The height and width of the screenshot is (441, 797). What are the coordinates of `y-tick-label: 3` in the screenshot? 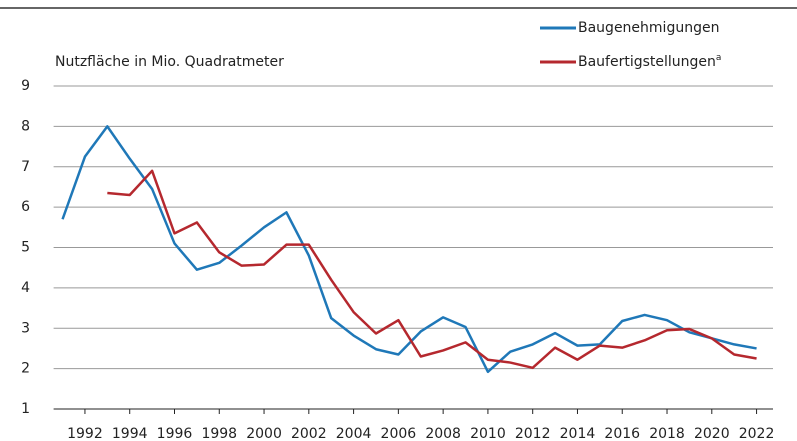 It's located at (25, 328).